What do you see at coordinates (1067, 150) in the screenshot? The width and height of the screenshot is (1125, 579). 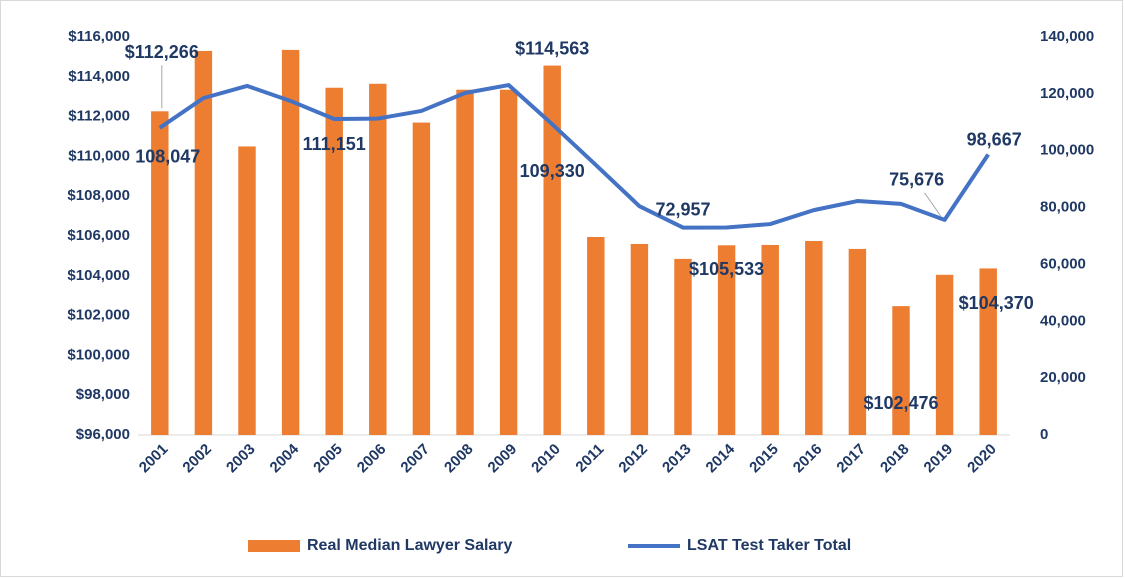 I see `y2-tick-label: 100,000` at bounding box center [1067, 150].